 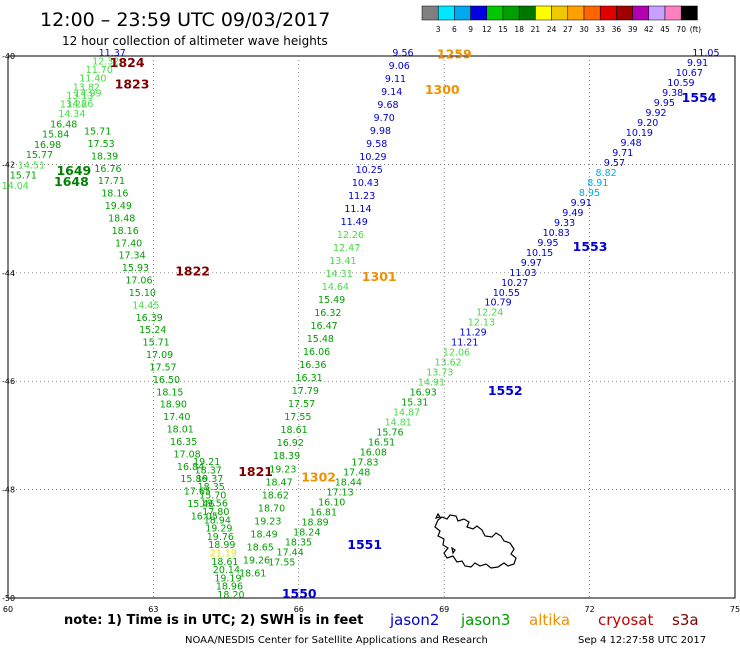 I want to click on wave-height-value: 14.45, so click(x=145, y=305).